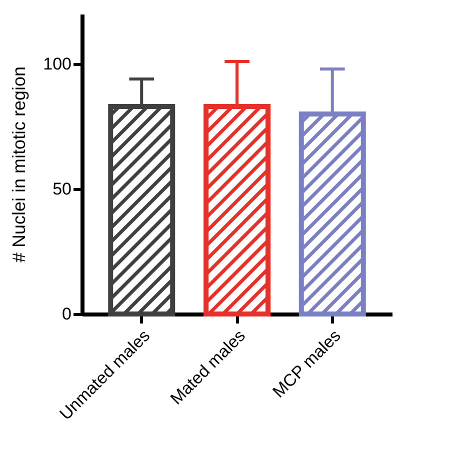 The height and width of the screenshot is (453, 463). I want to click on y-tick-label: 50, so click(62, 189).